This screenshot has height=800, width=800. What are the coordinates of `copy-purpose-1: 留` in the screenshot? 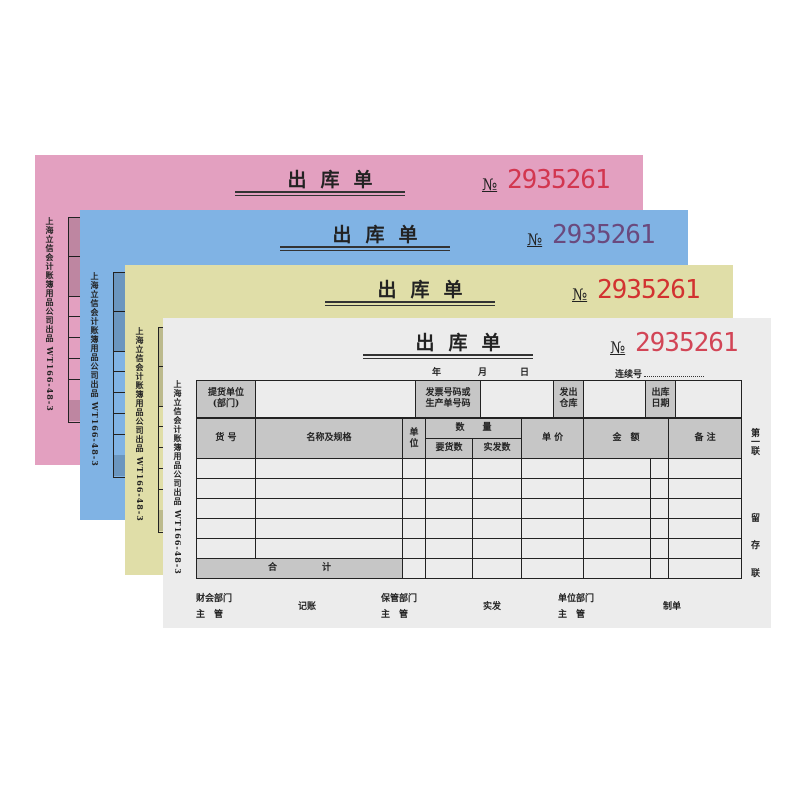 It's located at (754, 517).